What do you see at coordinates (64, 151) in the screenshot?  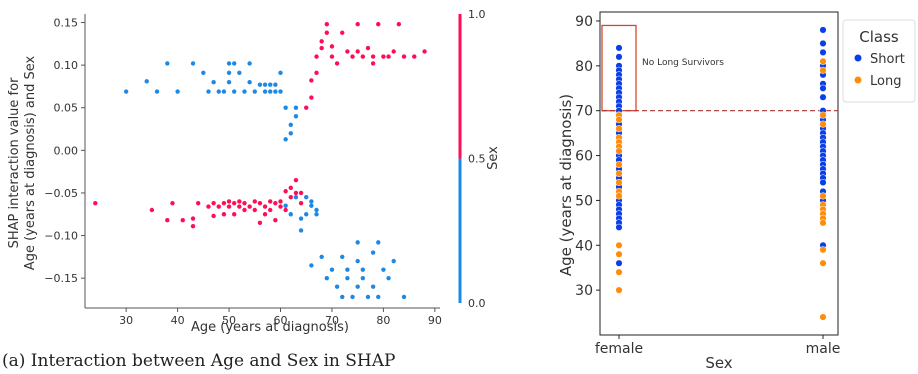 I see `left-y-ticks: −0.15 −0.10 −0.05 0.00 0.05 0.10 0.15` at bounding box center [64, 151].